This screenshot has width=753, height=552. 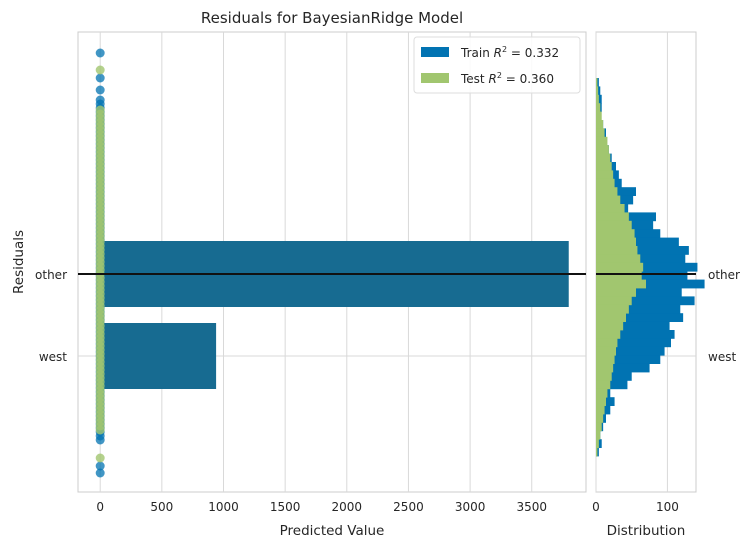 What do you see at coordinates (347, 507) in the screenshot?
I see `x-tick-label: 2000` at bounding box center [347, 507].